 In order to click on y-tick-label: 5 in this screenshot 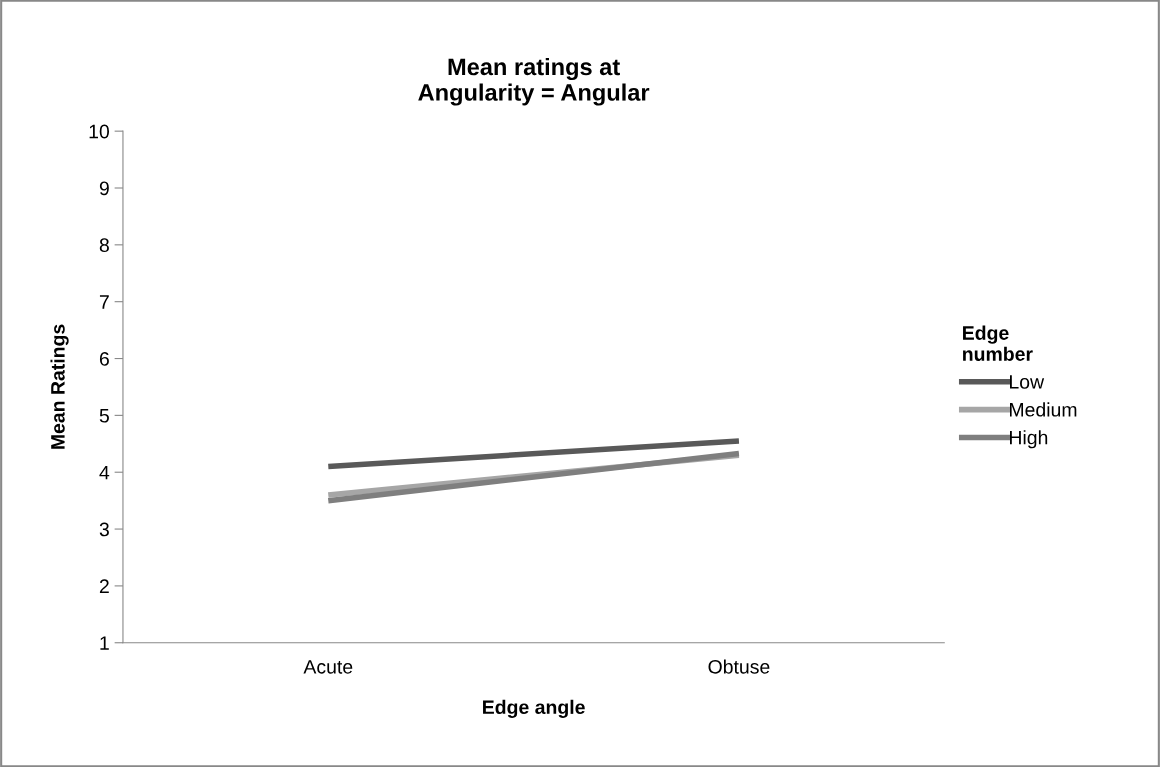, I will do `click(104, 416)`.